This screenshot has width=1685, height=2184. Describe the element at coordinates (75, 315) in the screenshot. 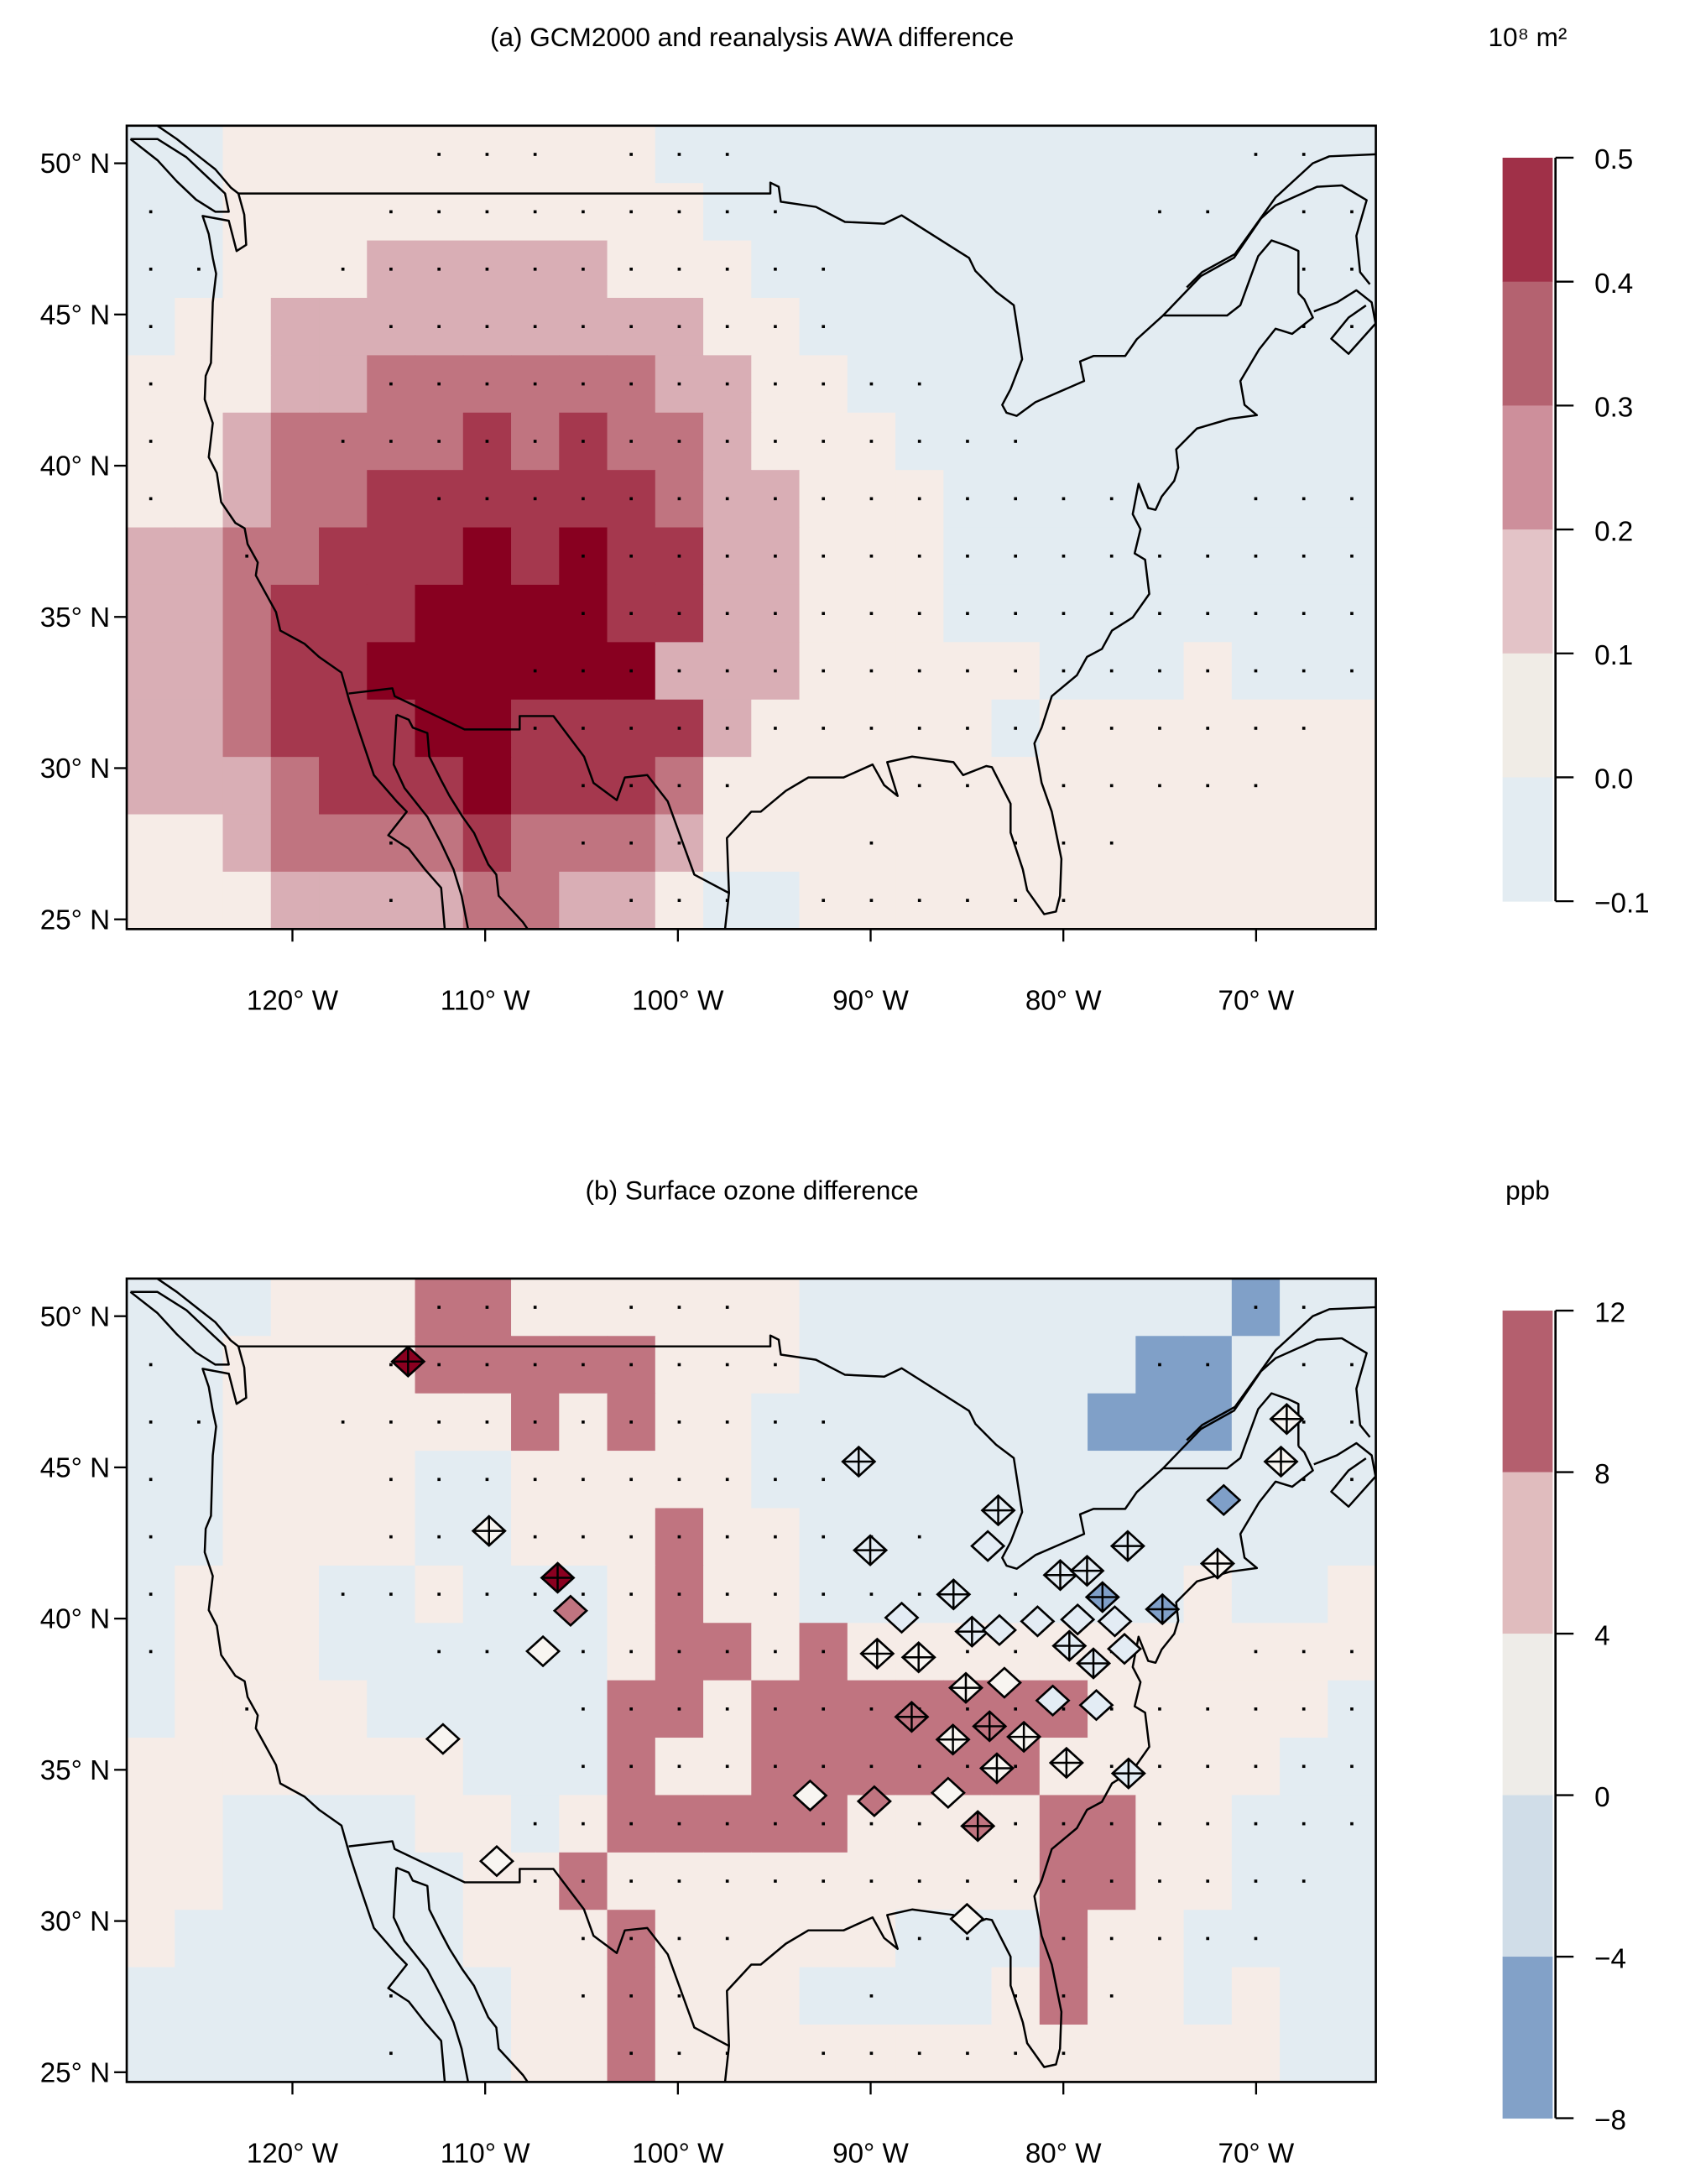

I see `y-tick-label: 45° N` at that location.